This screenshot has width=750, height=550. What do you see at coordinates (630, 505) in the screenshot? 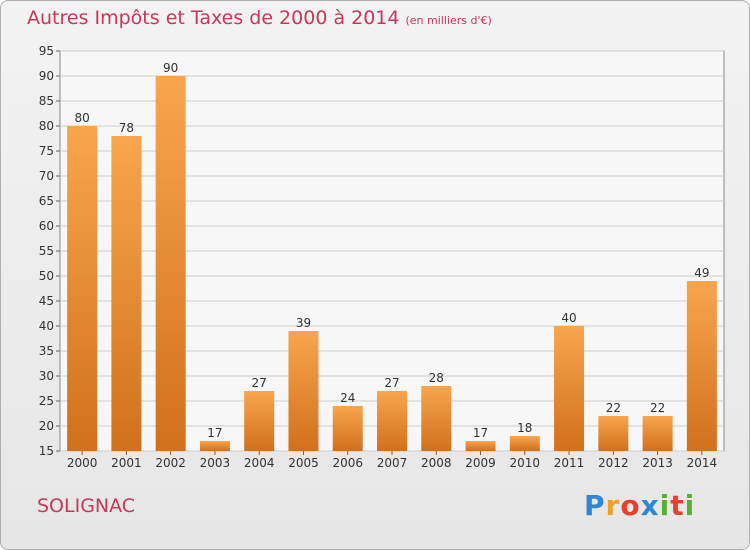
I see `logo-letter: o` at bounding box center [630, 505].